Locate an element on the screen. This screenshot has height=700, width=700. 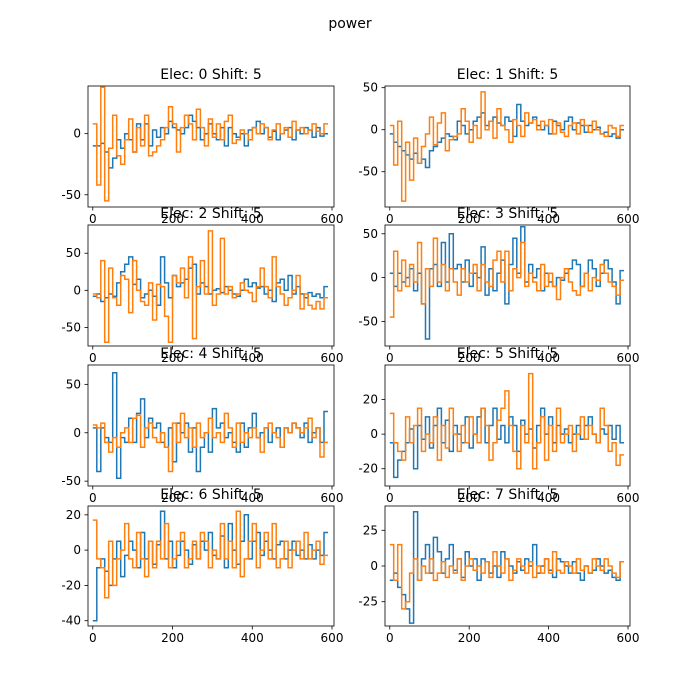
subplot-5: 0 200 400 600 -20 0 20 Elec: 5 Shift: 5 is located at coordinates (498, 425).